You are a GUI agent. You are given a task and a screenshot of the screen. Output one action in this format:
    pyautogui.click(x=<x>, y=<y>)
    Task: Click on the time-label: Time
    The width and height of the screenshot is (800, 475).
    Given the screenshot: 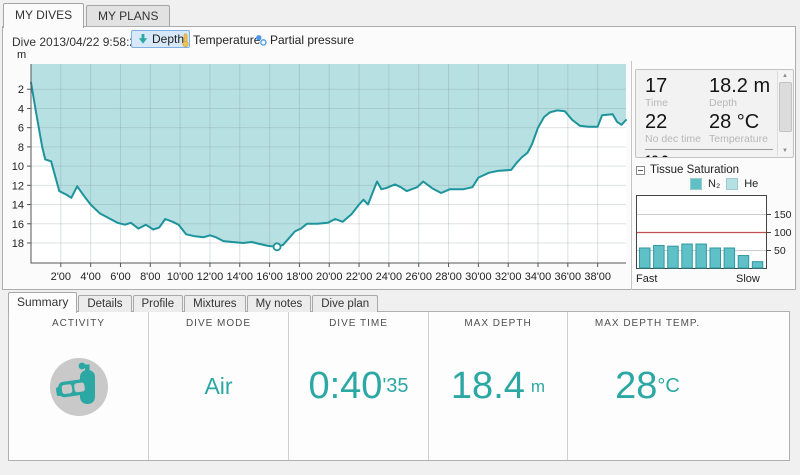 What is the action you would take?
    pyautogui.click(x=656, y=103)
    